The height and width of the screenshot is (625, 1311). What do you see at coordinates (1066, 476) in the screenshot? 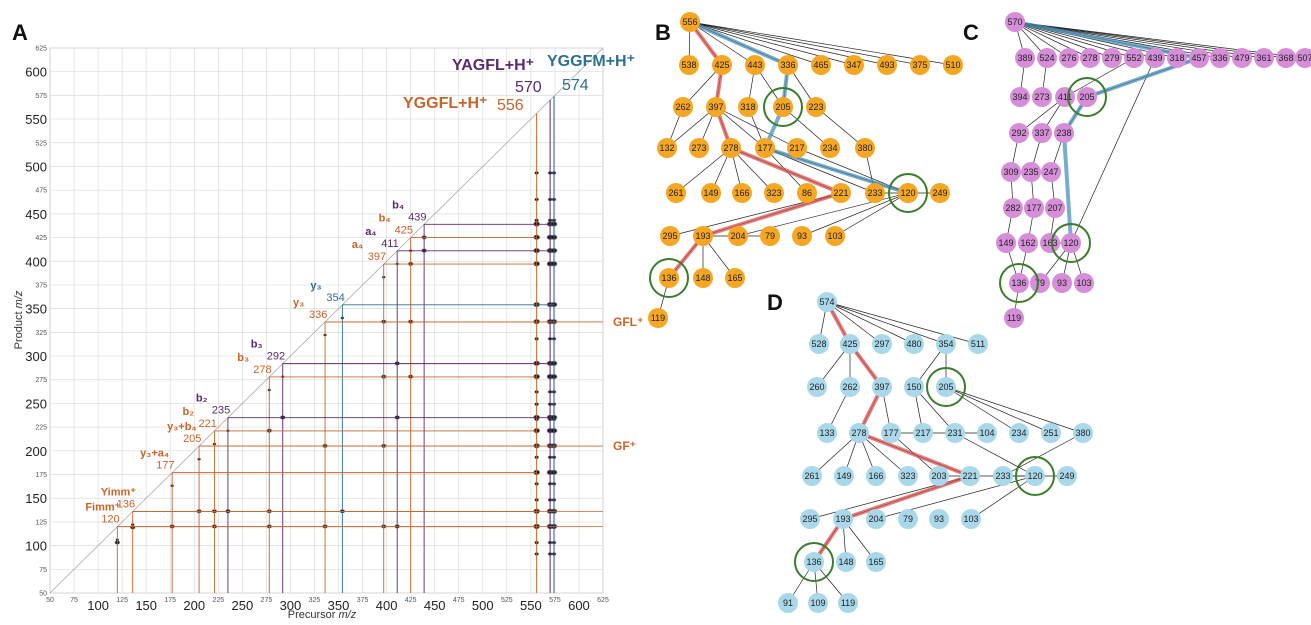
I see `network-node-label: 249` at bounding box center [1066, 476].